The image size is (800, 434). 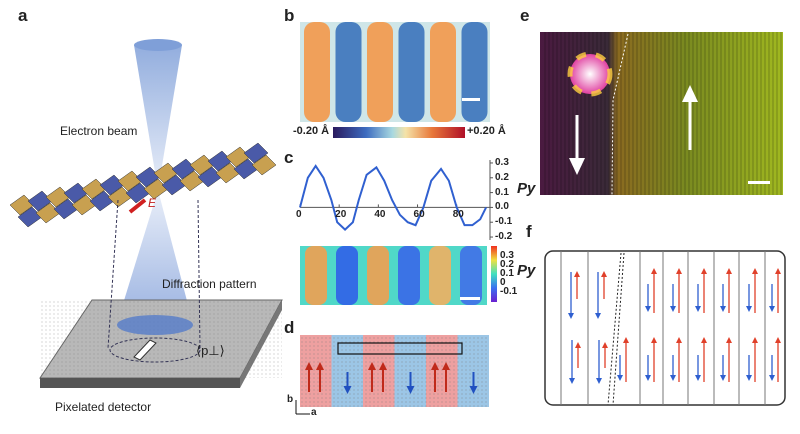 What do you see at coordinates (137, 206) in the screenshot?
I see `field-arrow-icon` at bounding box center [137, 206].